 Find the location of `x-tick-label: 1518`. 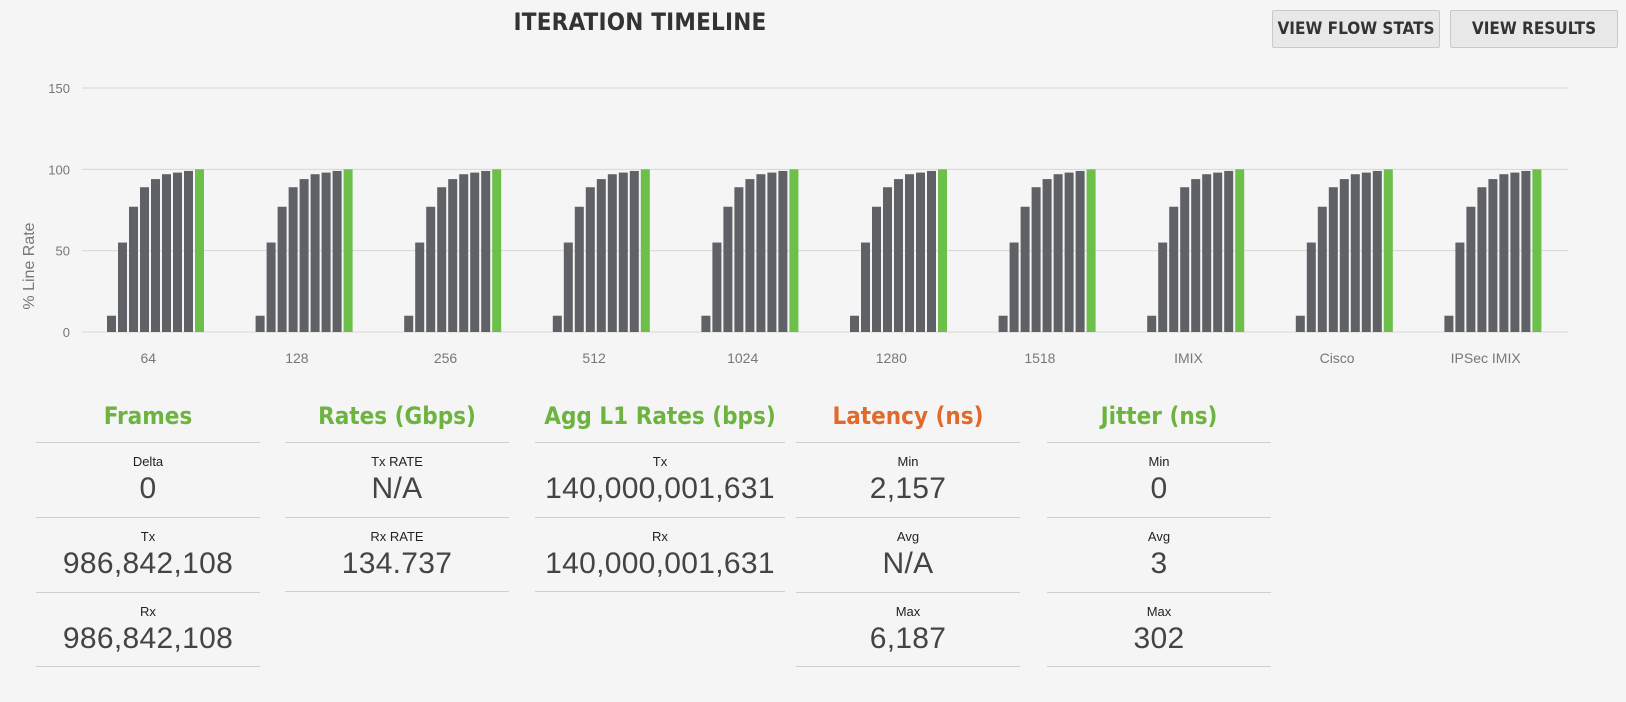

x-tick-label: 1518 is located at coordinates (1039, 358).